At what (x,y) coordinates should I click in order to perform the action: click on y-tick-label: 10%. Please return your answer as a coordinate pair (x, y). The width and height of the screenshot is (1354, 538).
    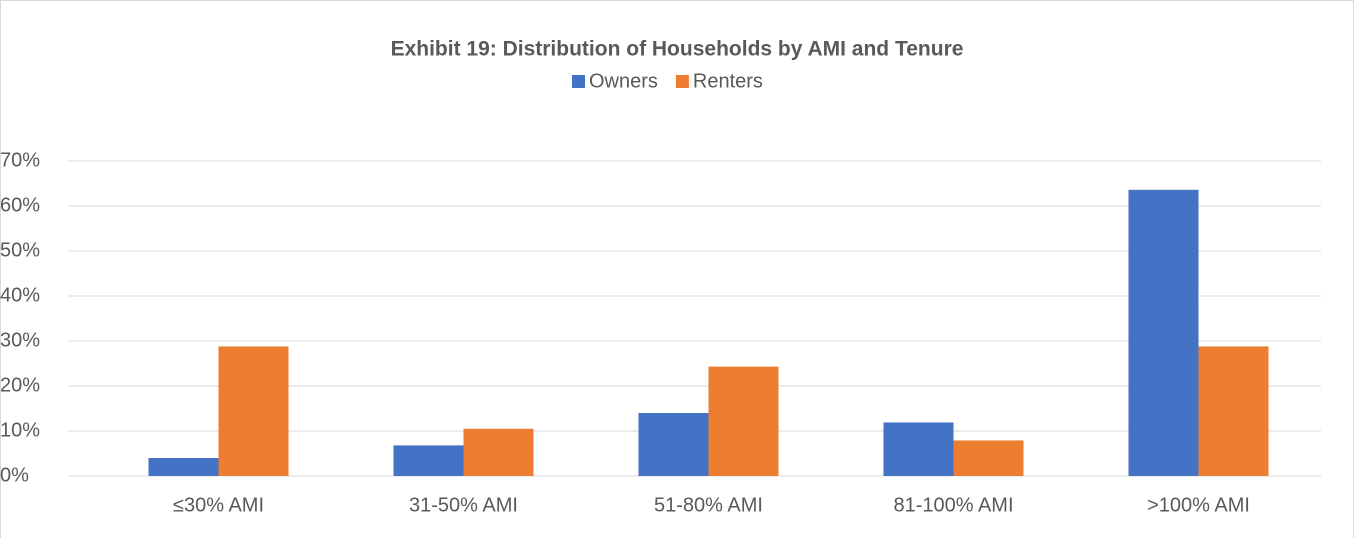
    Looking at the image, I should click on (20, 430).